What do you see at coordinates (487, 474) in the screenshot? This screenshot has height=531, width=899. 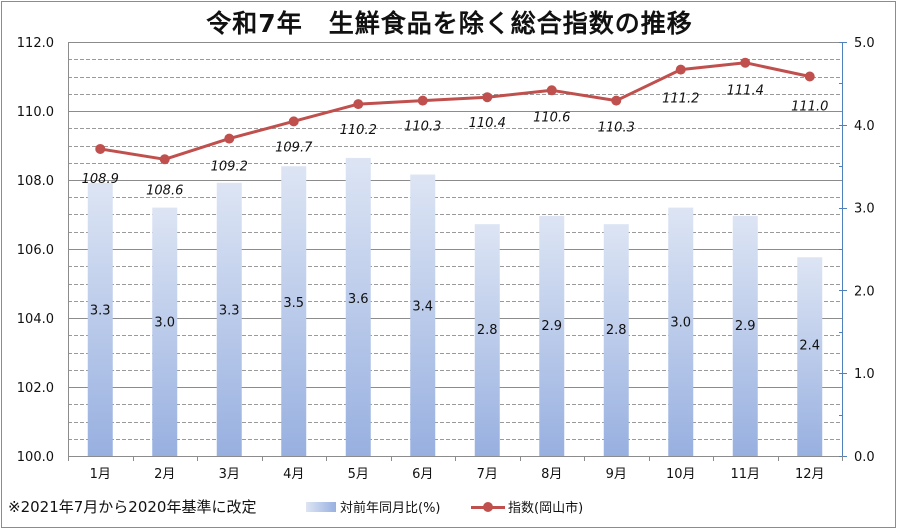 I see `svg-text: 7月` at bounding box center [487, 474].